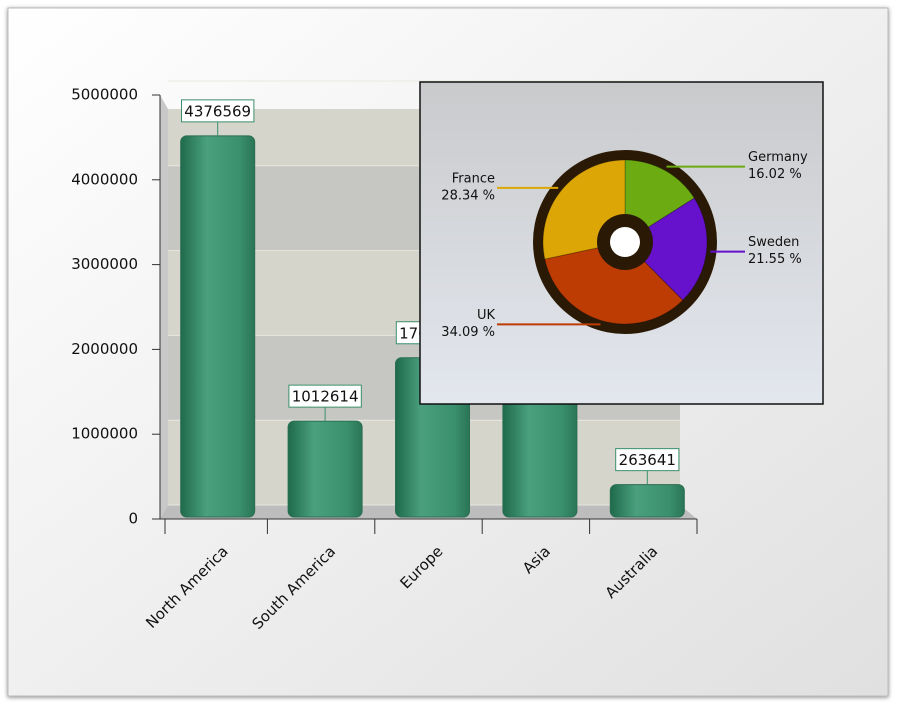  I want to click on pie-value-label: 21.55 %, so click(775, 259).